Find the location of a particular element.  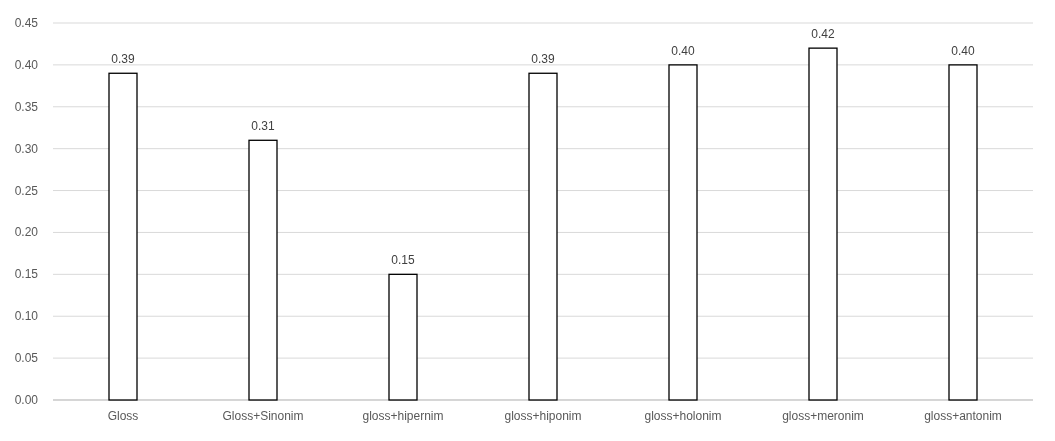

x-tick-label: Gloss+Sinonim is located at coordinates (263, 416).